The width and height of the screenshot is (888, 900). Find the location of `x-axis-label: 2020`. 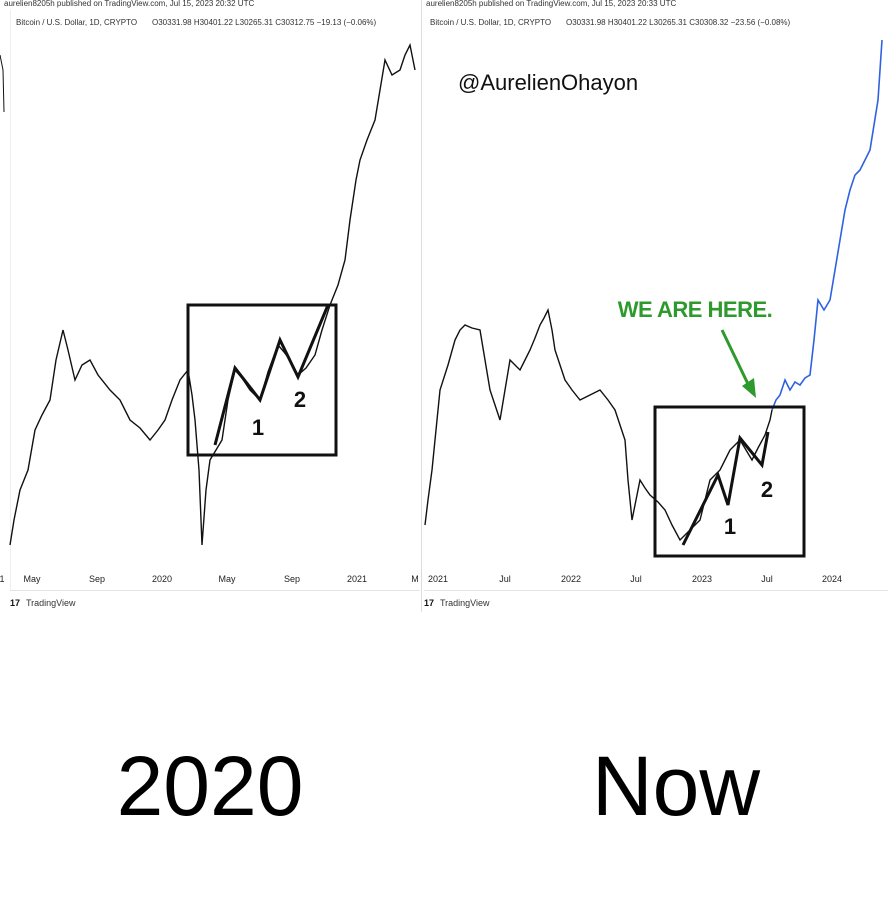

x-axis-label: 2020 is located at coordinates (162, 579).